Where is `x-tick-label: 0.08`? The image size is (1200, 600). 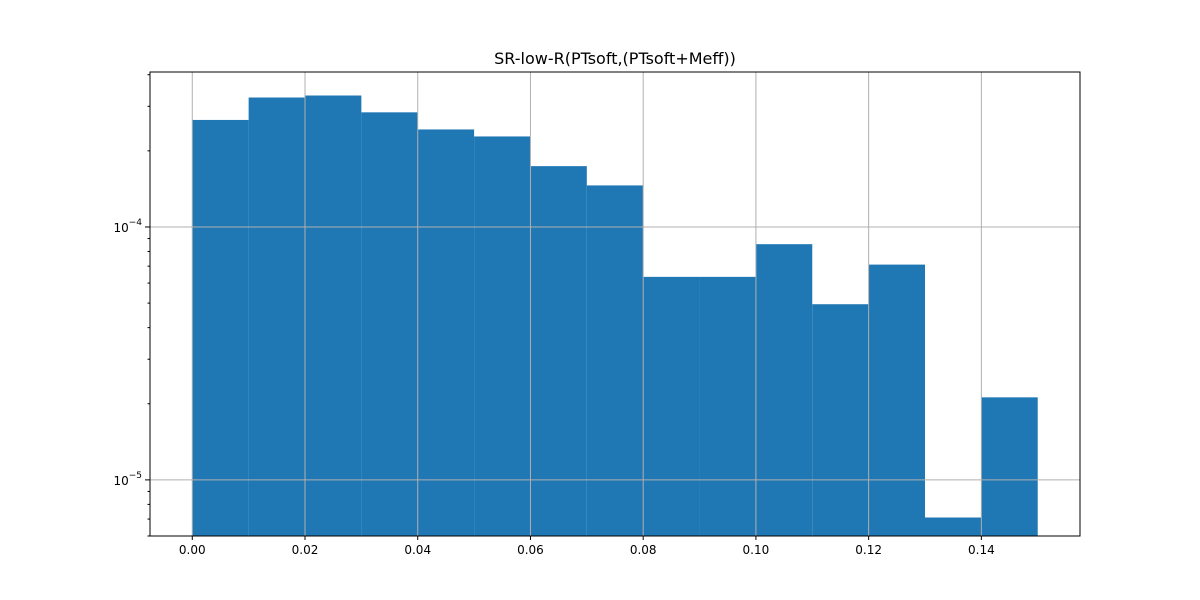 x-tick-label: 0.08 is located at coordinates (643, 550).